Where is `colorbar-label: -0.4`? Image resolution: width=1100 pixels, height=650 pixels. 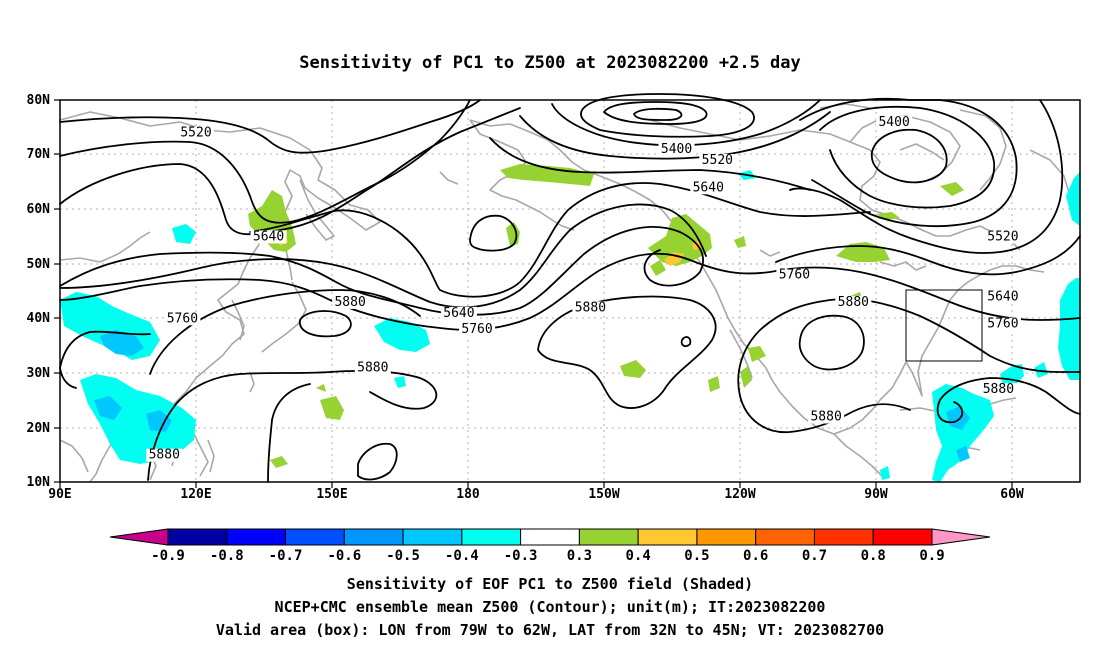 colorbar-label: -0.4 is located at coordinates (462, 556).